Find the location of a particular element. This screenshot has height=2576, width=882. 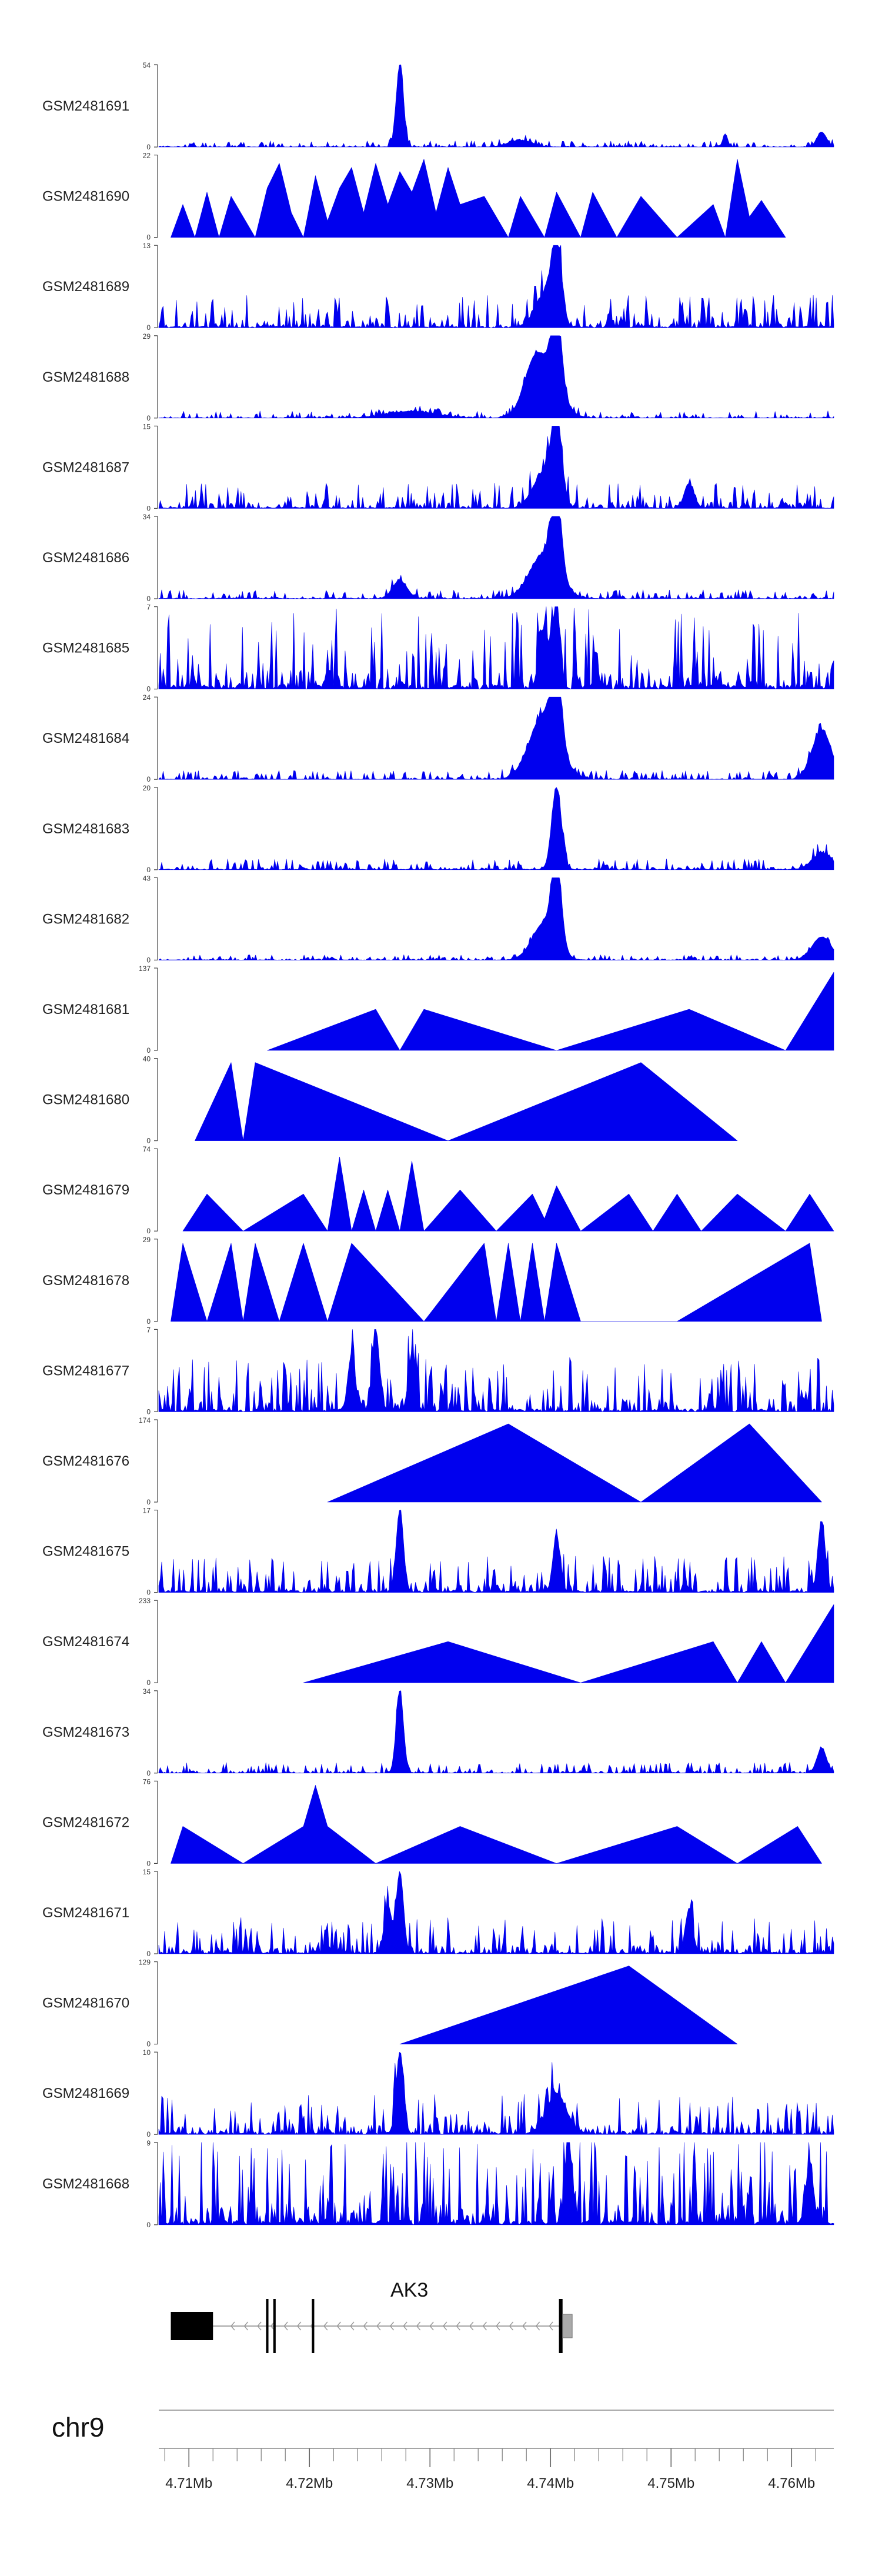

y-max-label: 7 is located at coordinates (148, 1330).